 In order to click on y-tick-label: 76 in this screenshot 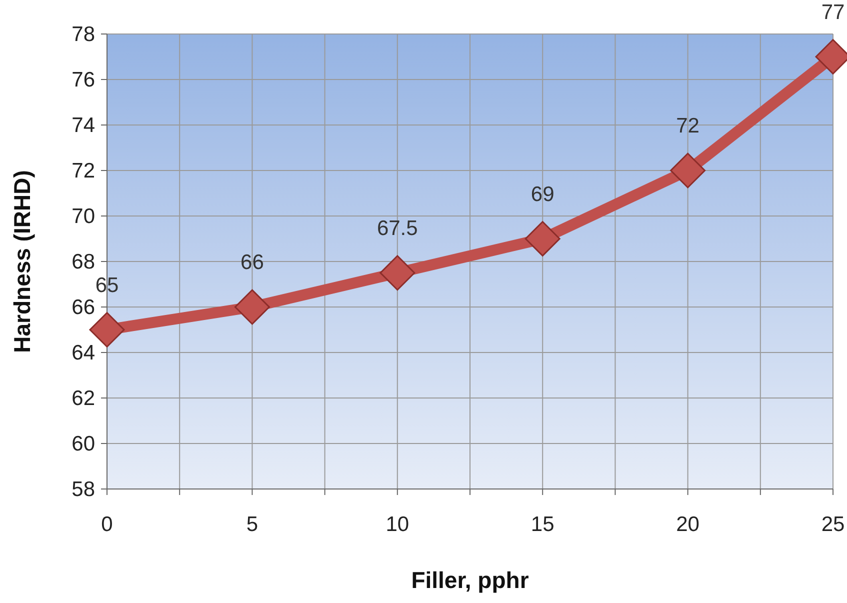, I will do `click(83, 80)`.